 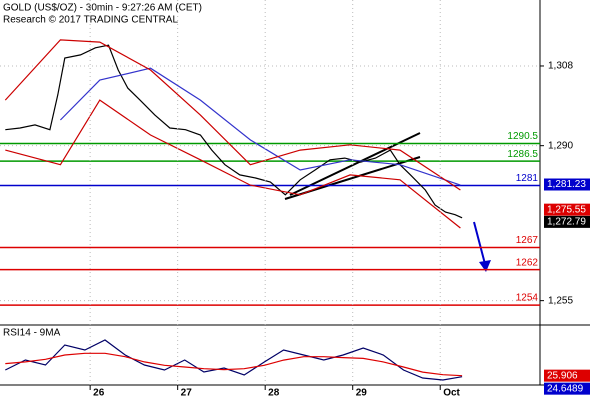 I want to click on x-tick-label: 28, so click(x=274, y=393).